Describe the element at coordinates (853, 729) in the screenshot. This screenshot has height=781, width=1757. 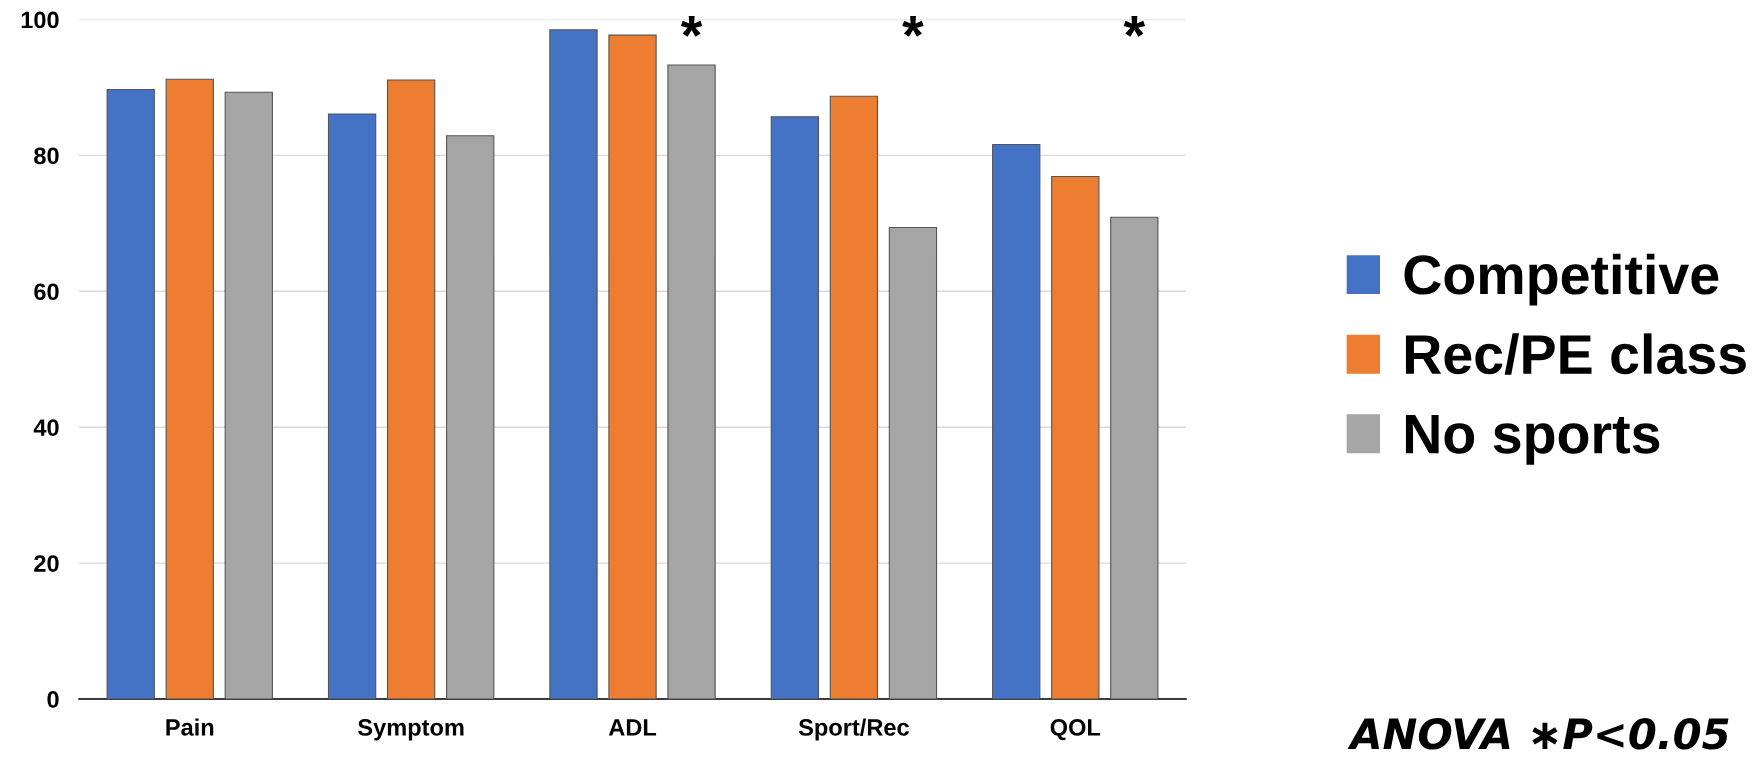
I see `x-tick-label: Sport/Rec` at that location.